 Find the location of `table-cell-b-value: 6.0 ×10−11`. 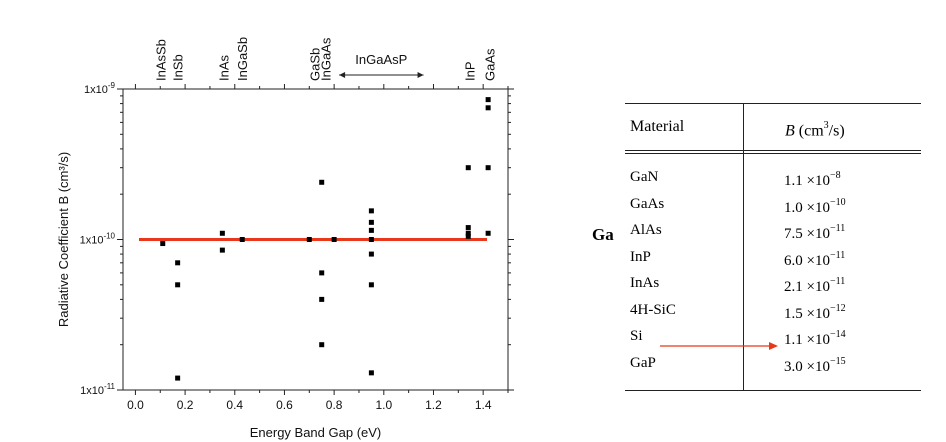

table-cell-b-value: 6.0 ×10−11 is located at coordinates (814, 259).